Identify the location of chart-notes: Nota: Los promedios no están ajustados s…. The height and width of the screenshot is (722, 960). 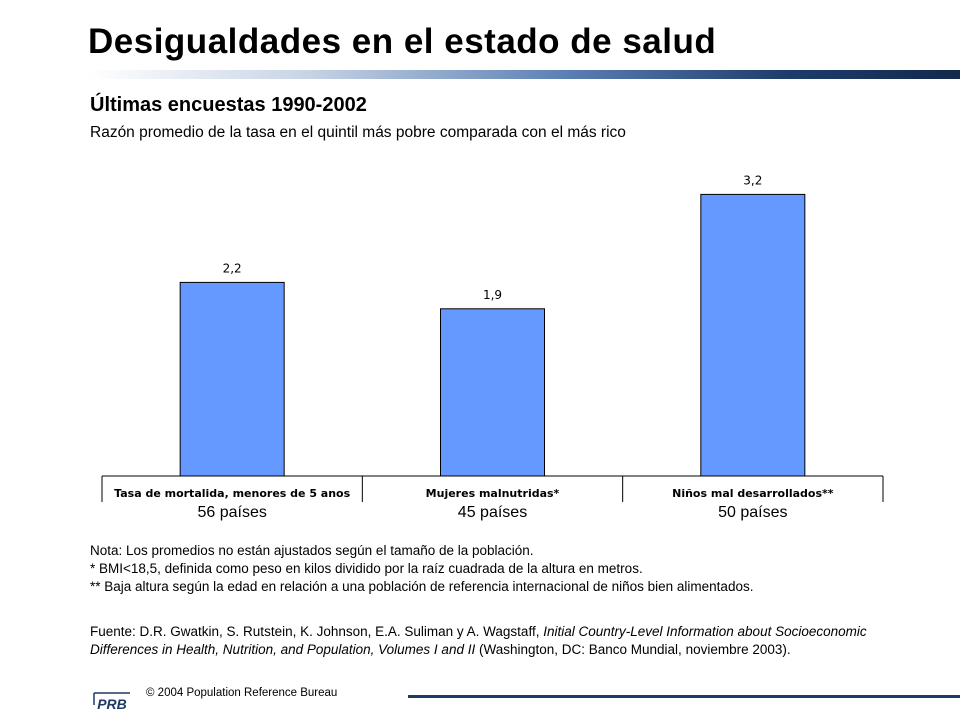
(490, 569).